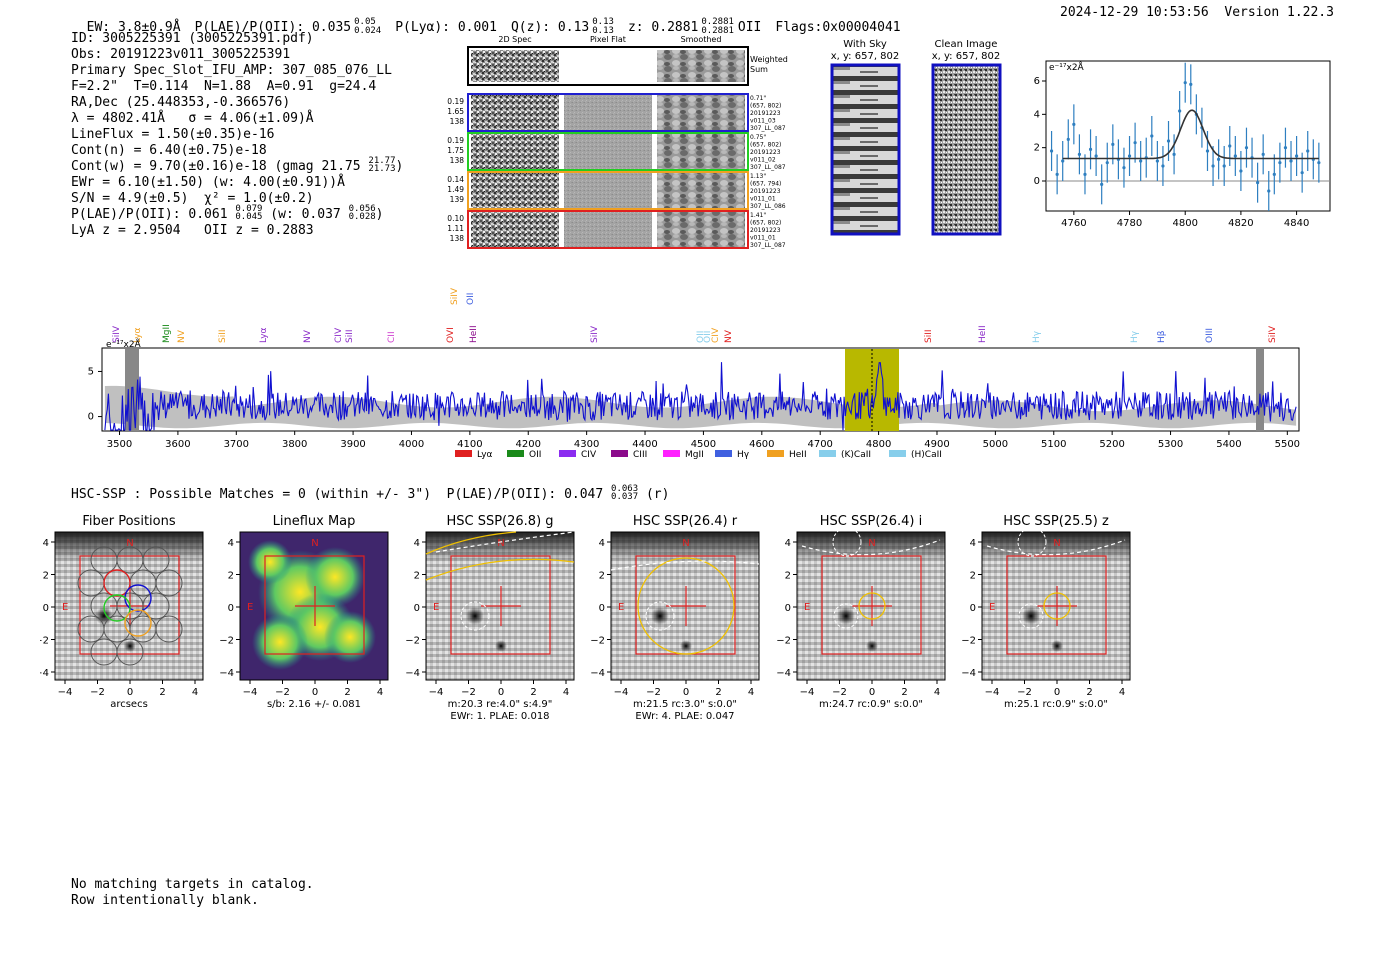 The image size is (1400, 953). I want to click on cutout-right-value: 20191223, so click(765, 152).